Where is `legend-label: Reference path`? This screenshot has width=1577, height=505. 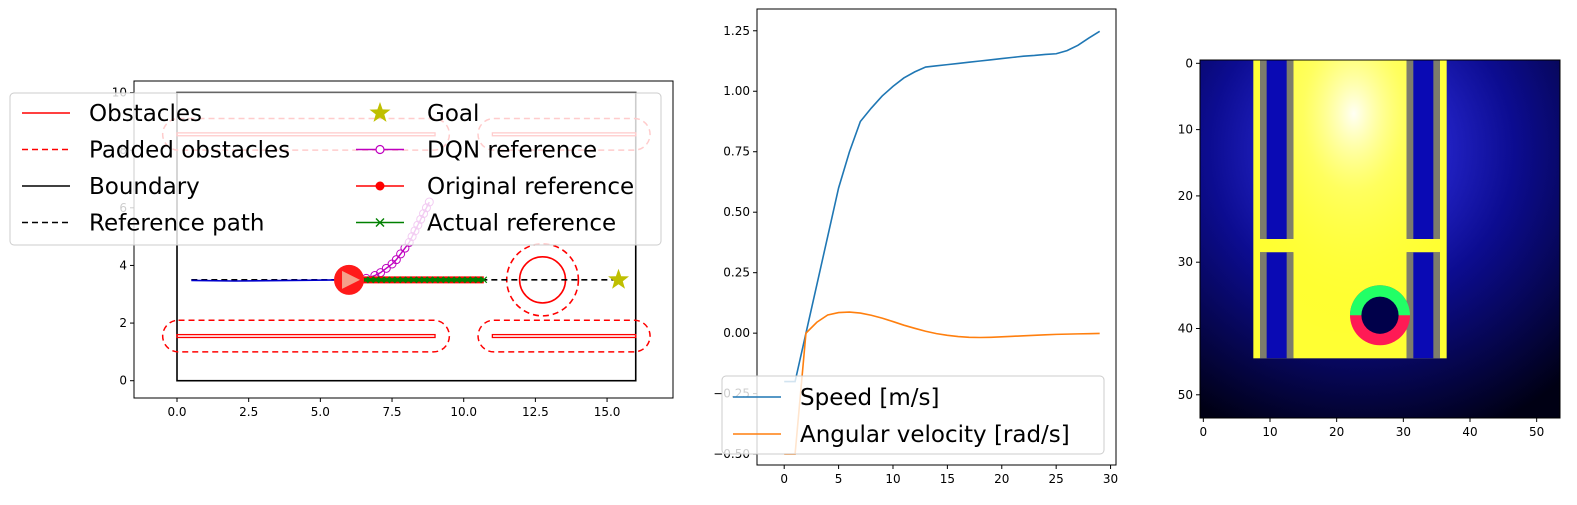 legend-label: Reference path is located at coordinates (176, 224).